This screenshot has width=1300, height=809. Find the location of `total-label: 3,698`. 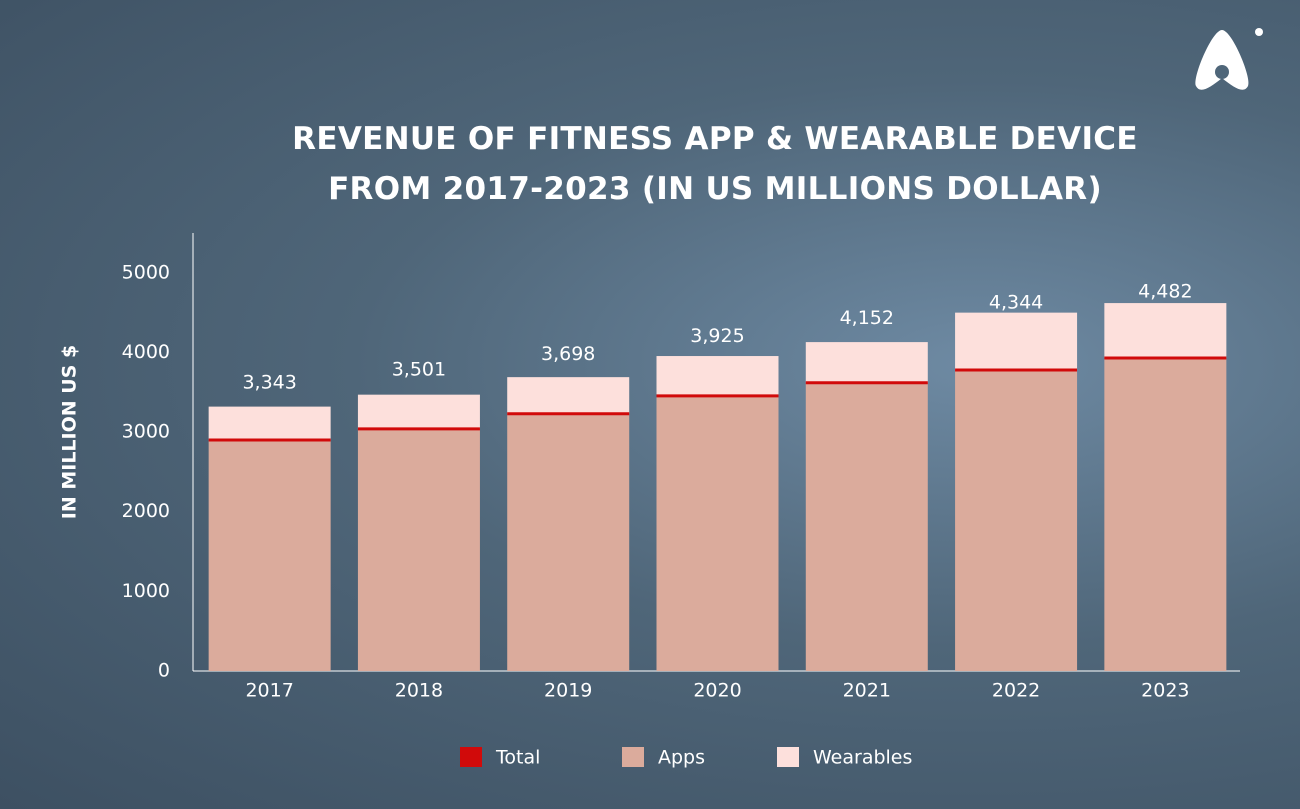

total-label: 3,698 is located at coordinates (568, 354).